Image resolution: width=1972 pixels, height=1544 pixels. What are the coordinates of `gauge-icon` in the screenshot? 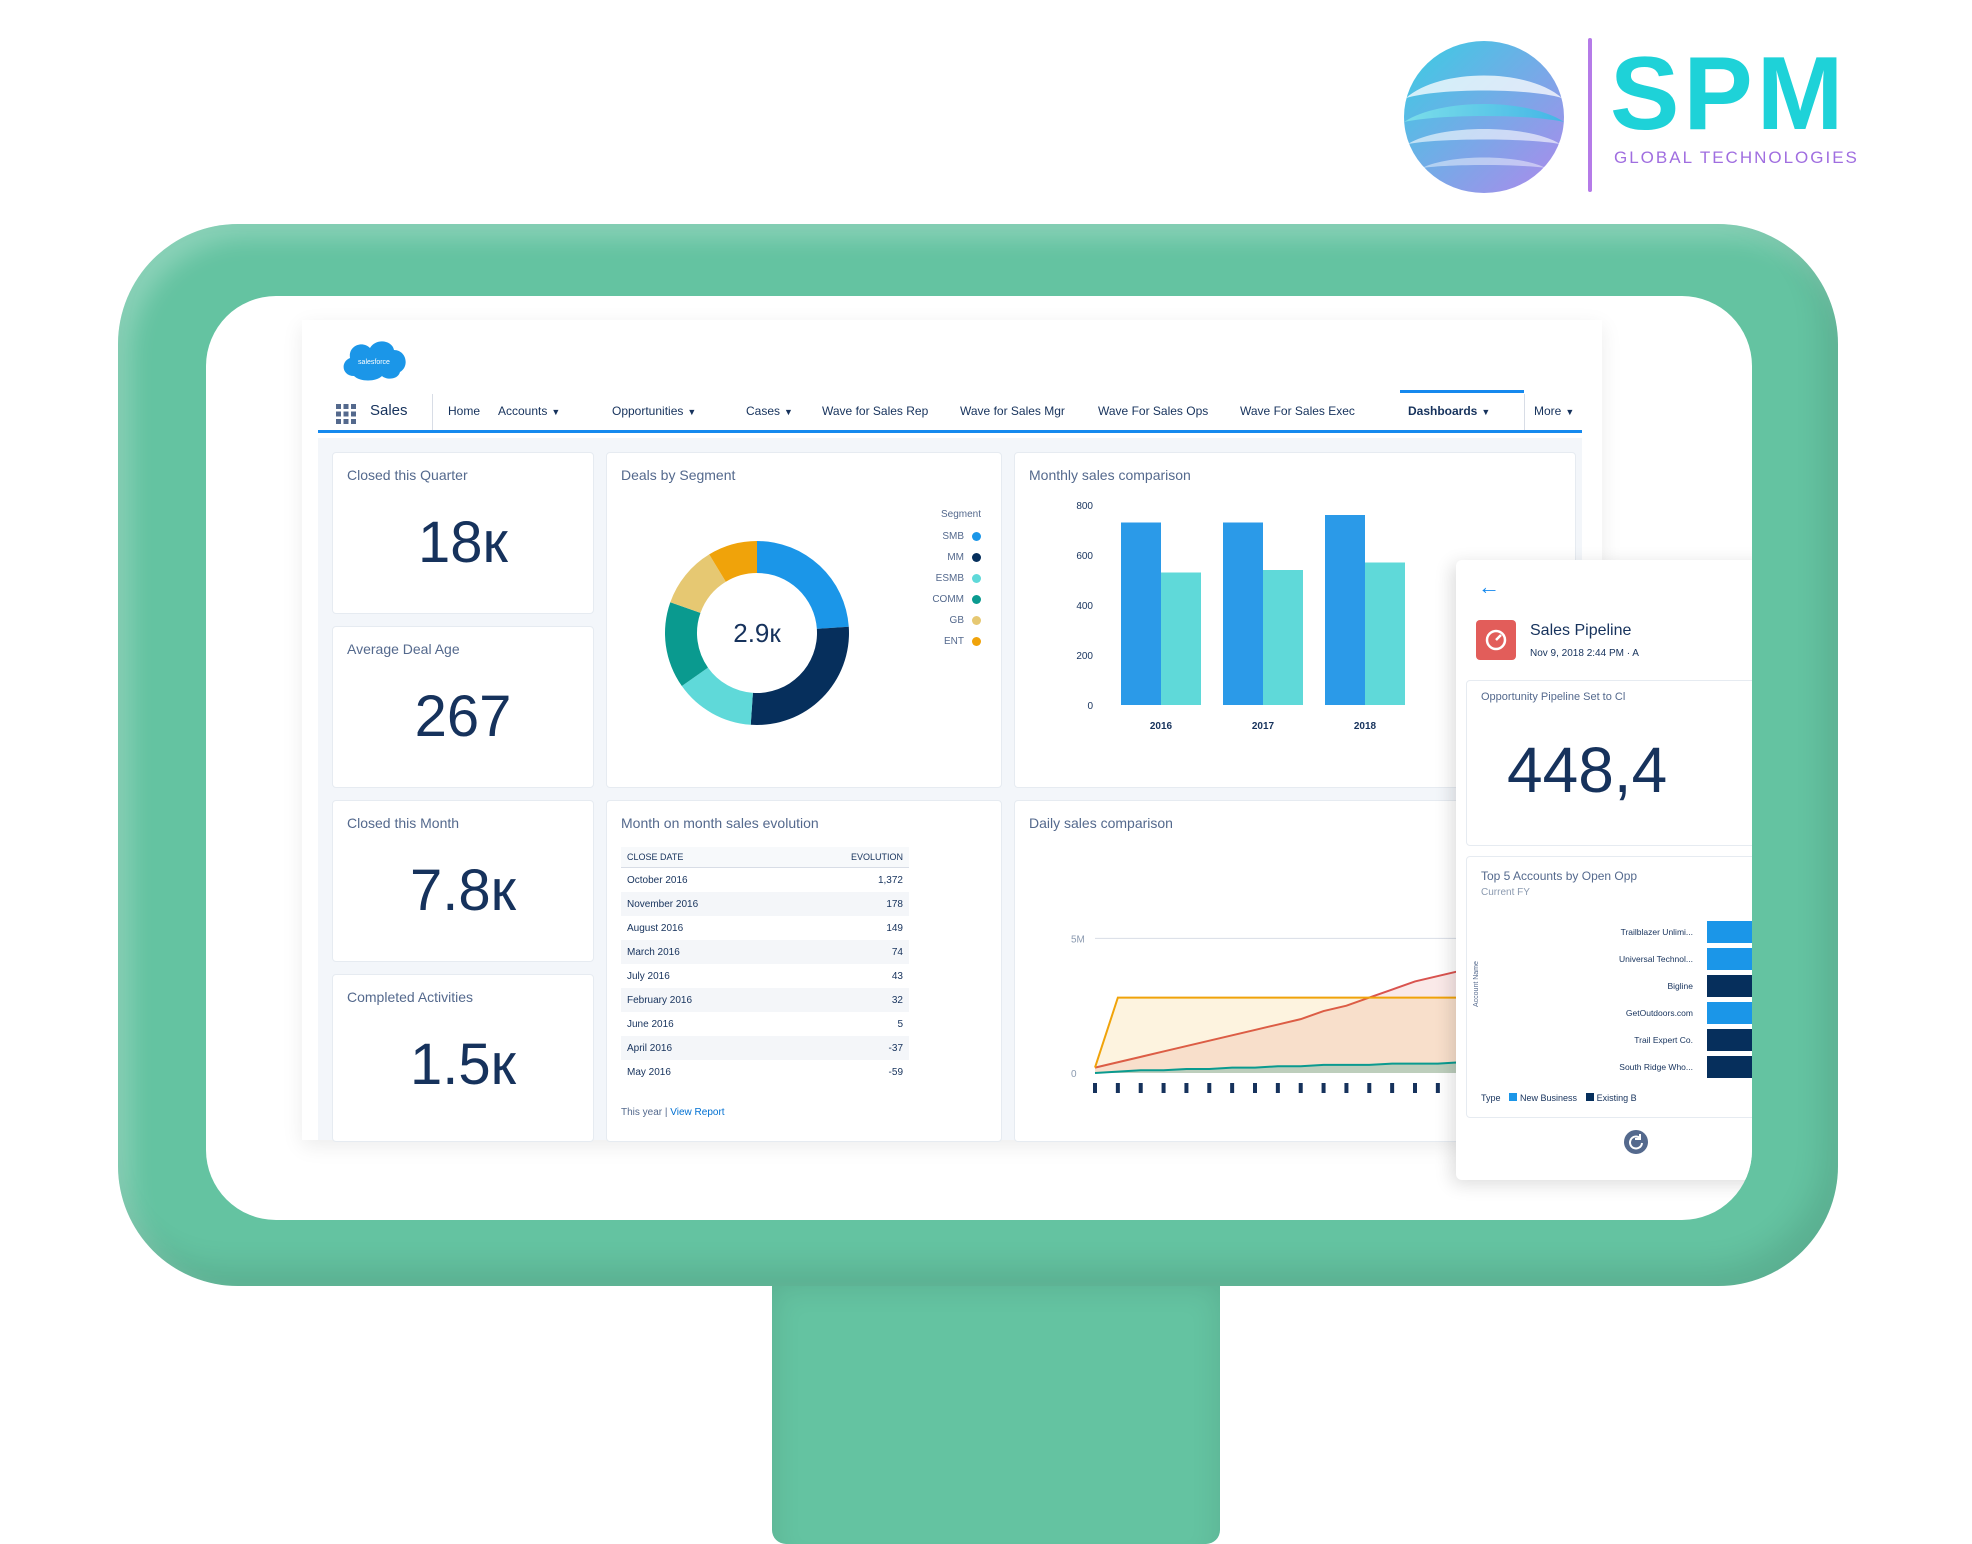 It's located at (1496, 640).